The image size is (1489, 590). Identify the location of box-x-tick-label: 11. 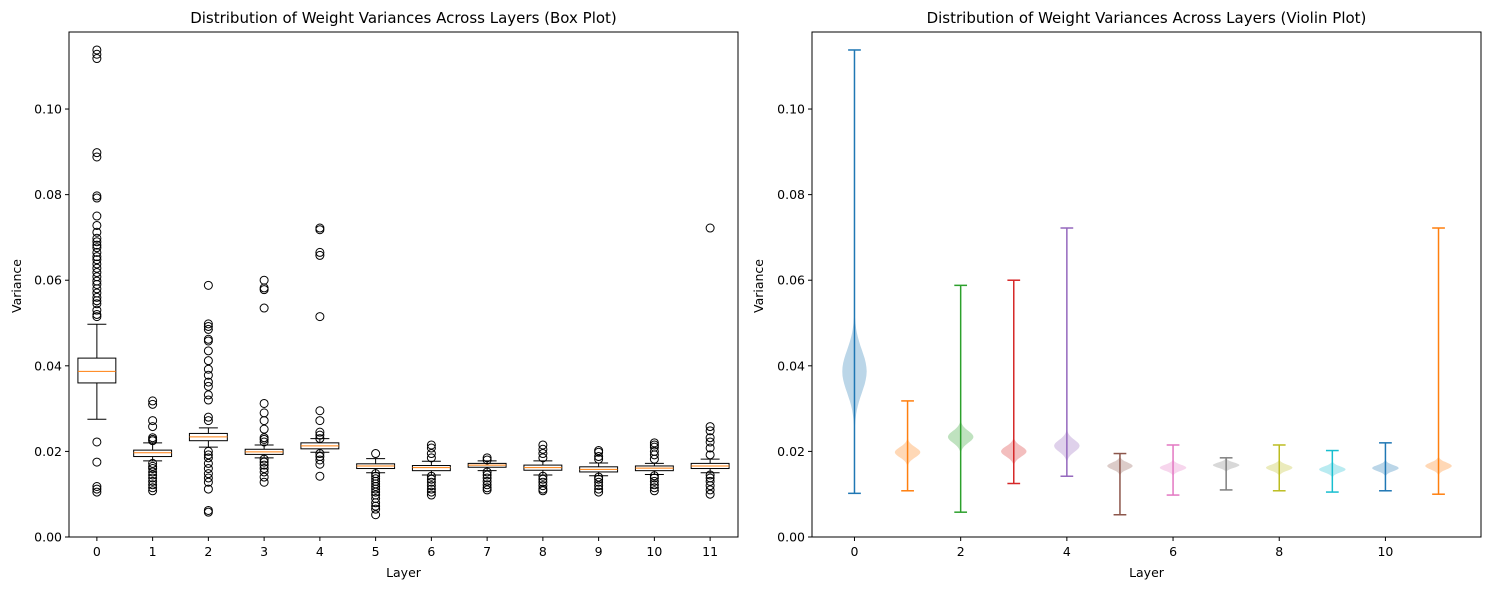
(710, 551).